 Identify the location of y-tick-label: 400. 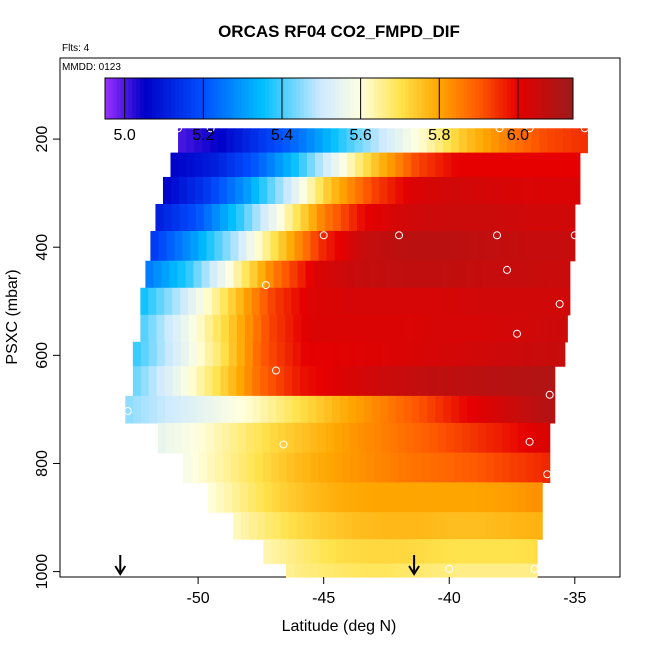
(42, 247).